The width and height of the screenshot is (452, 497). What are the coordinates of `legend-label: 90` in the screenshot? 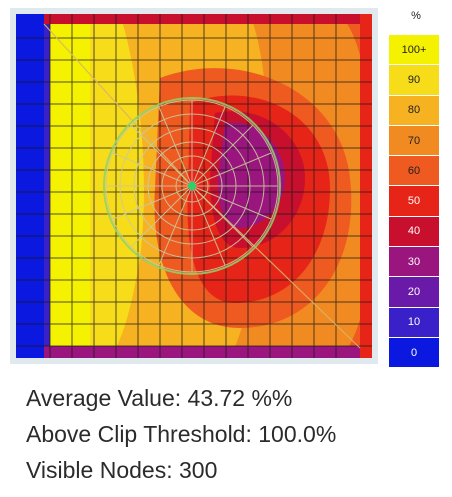 It's located at (414, 79).